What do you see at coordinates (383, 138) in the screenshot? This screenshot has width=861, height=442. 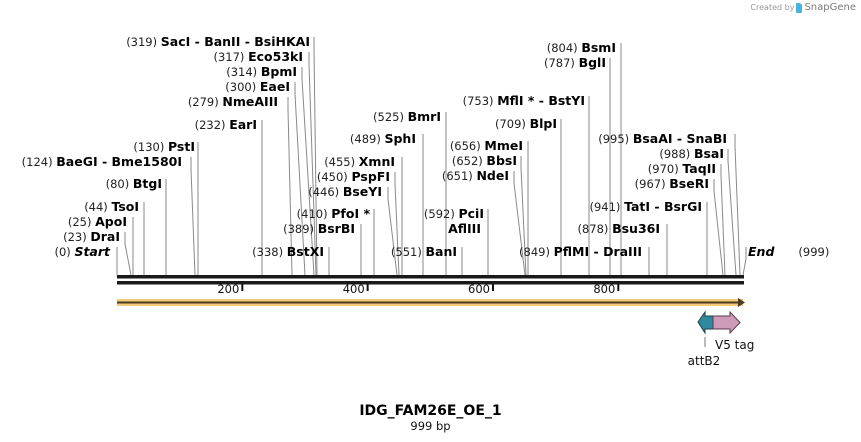 I see `enzyme-label: (489) SphI` at bounding box center [383, 138].